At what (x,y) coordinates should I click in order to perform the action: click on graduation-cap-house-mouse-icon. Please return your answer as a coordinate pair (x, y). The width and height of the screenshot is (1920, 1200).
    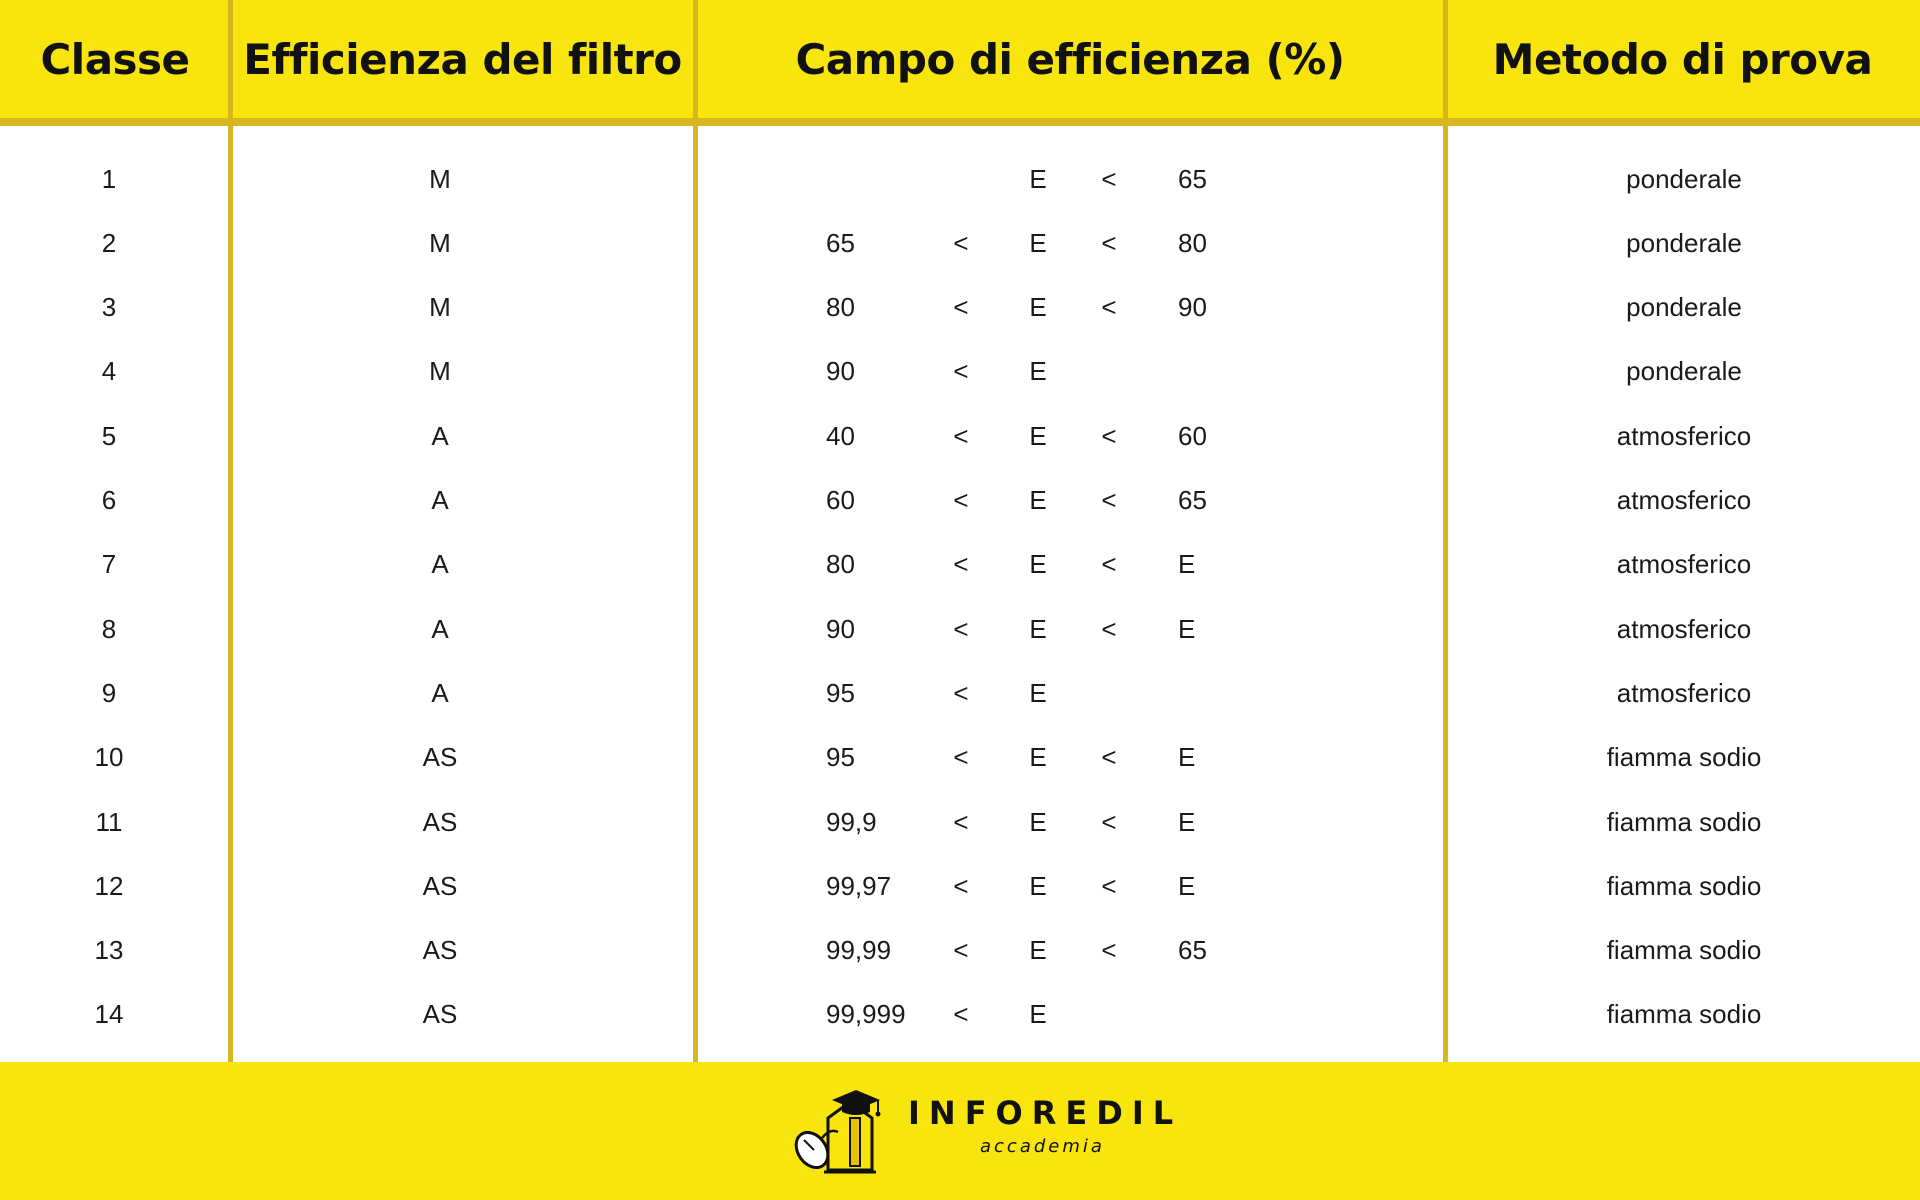
    Looking at the image, I should click on (837, 1132).